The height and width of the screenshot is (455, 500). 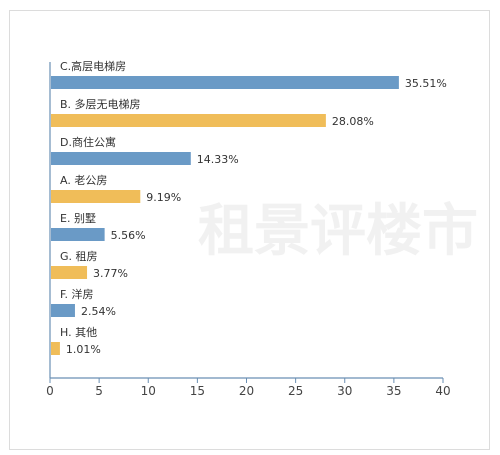 I want to click on x-tick-label: 15, so click(x=197, y=391).